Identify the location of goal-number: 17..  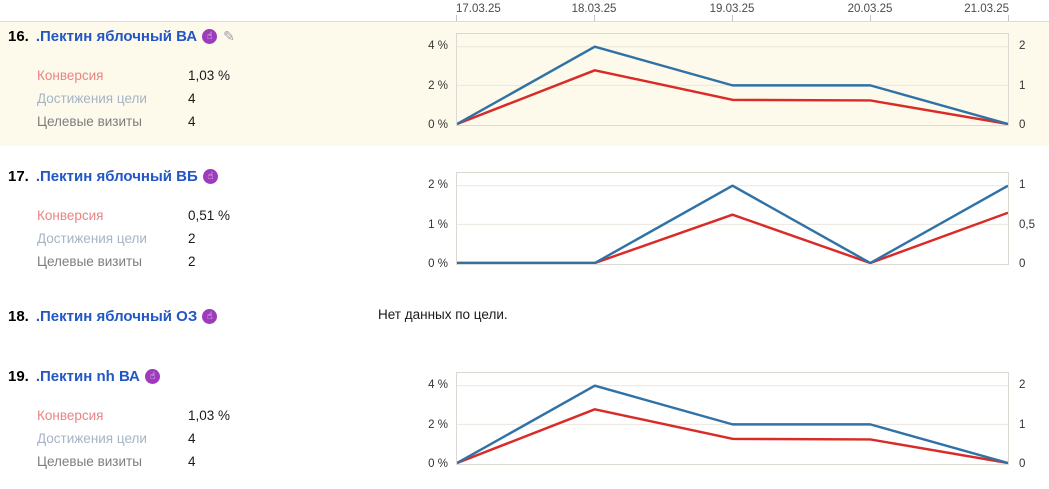
(18, 176).